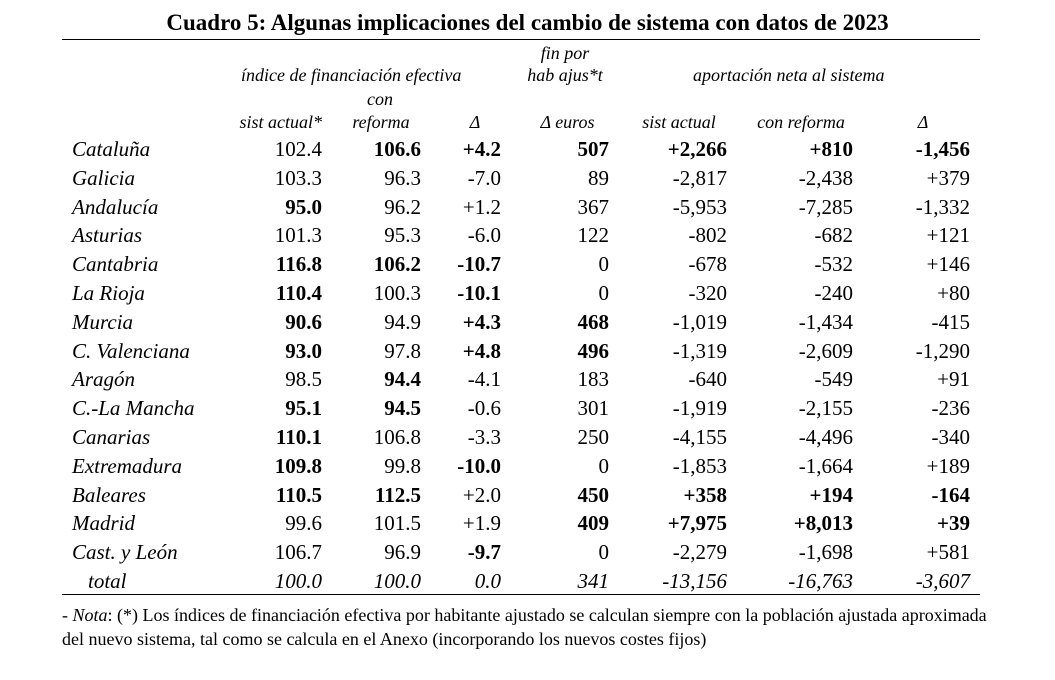 Image resolution: width=1055 pixels, height=680 pixels. I want to click on cell-sist-actual-idx: 110.1, so click(298, 437).